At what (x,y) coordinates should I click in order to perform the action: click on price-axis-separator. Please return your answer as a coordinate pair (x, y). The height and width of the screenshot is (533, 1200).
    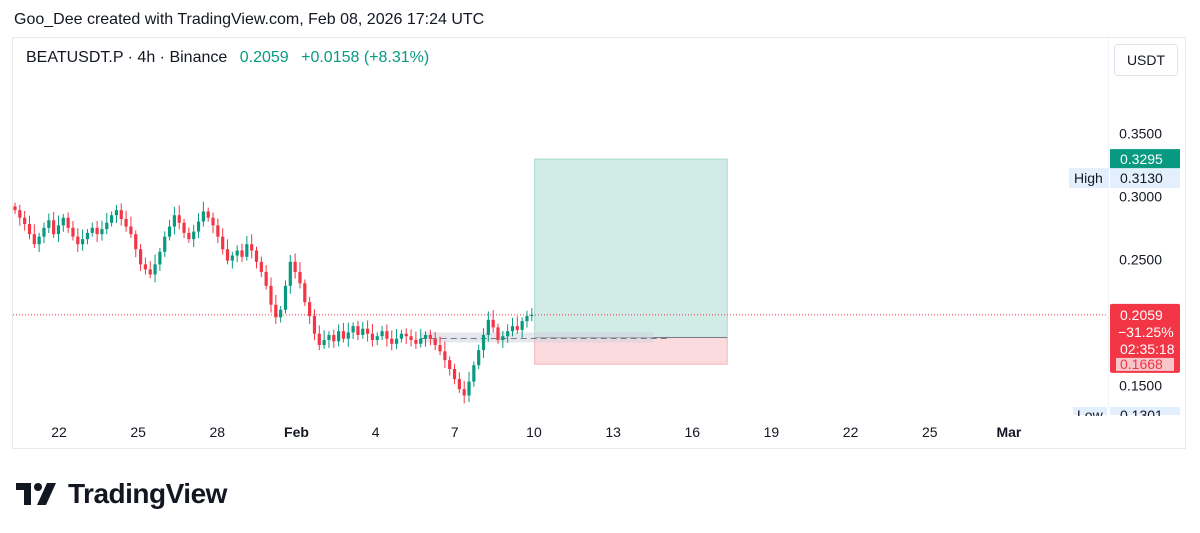
    Looking at the image, I should click on (1108, 223).